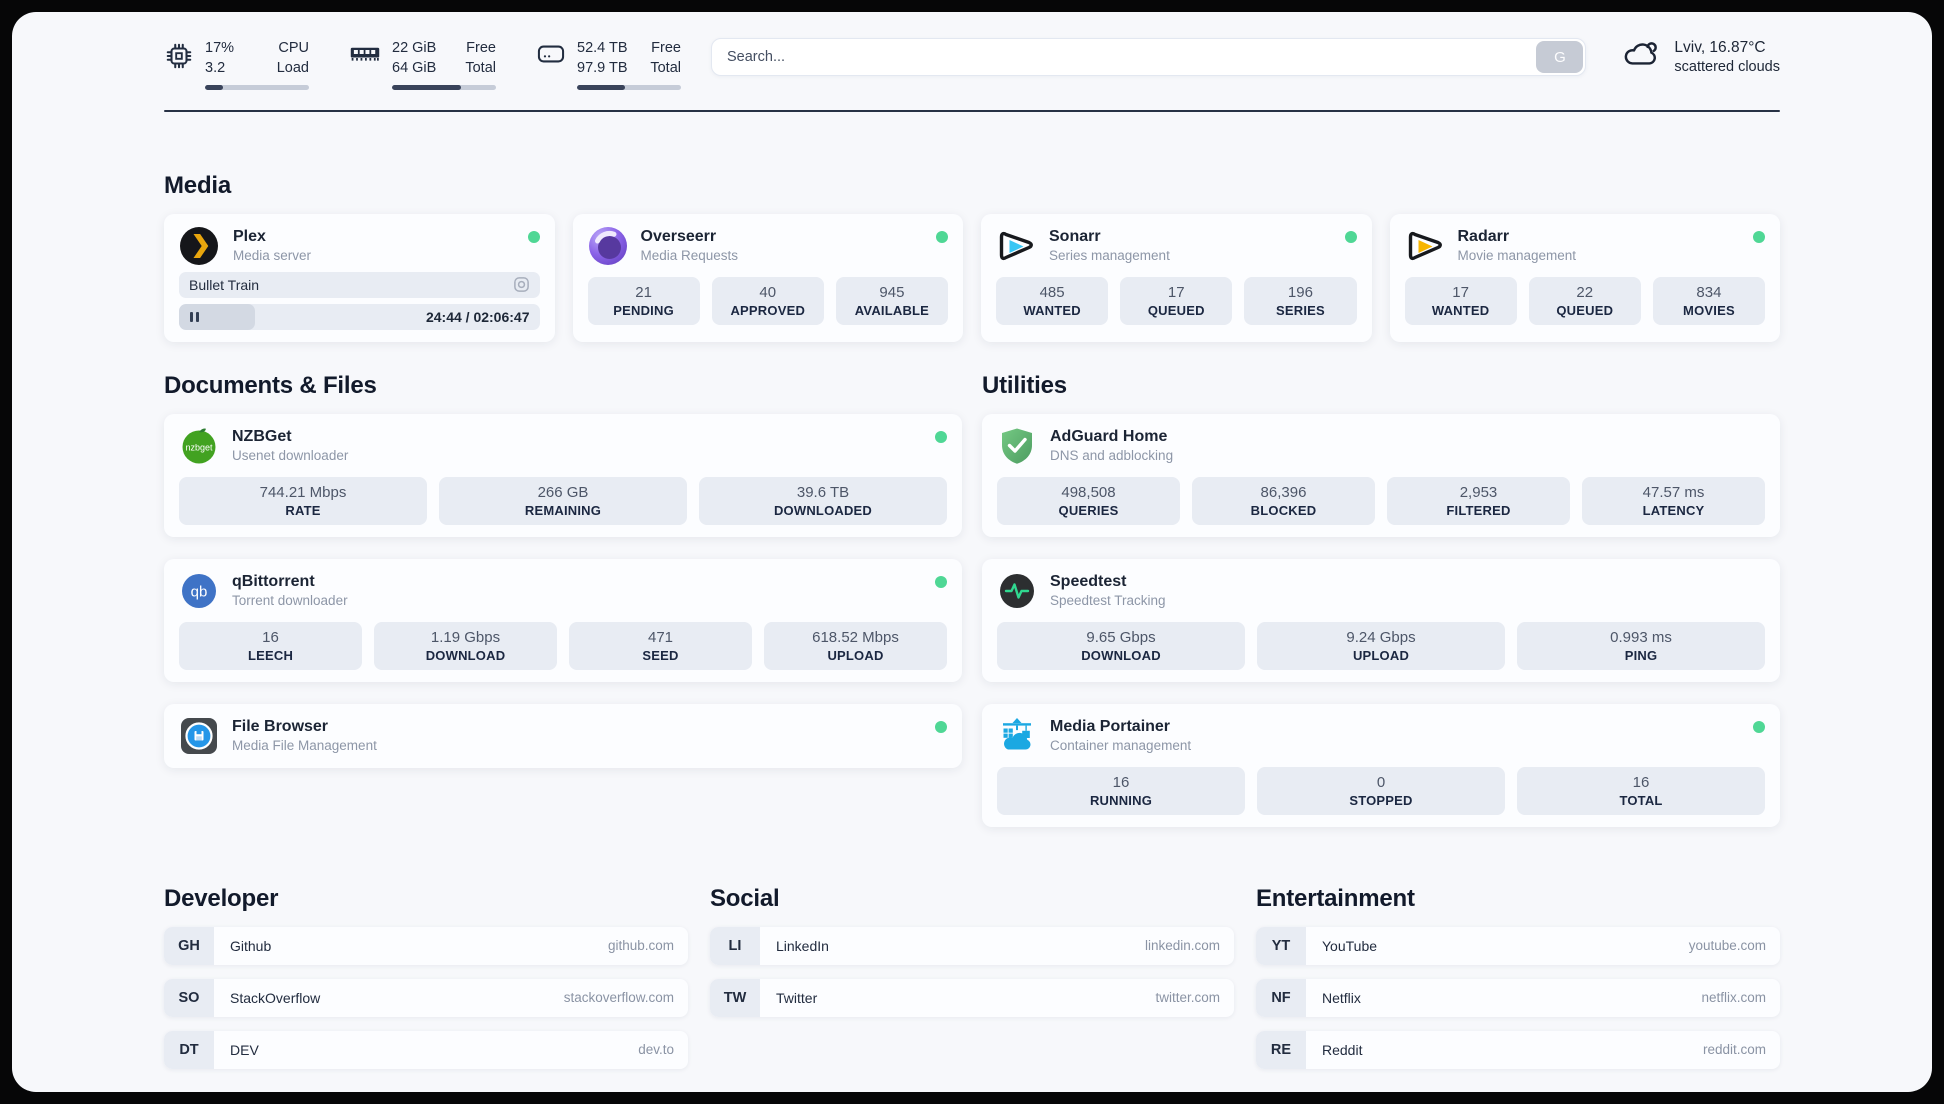 This screenshot has height=1104, width=1944. Describe the element at coordinates (236, 64) in the screenshot. I see `cpu-stat: 17% CPU 3.2 Load` at that location.